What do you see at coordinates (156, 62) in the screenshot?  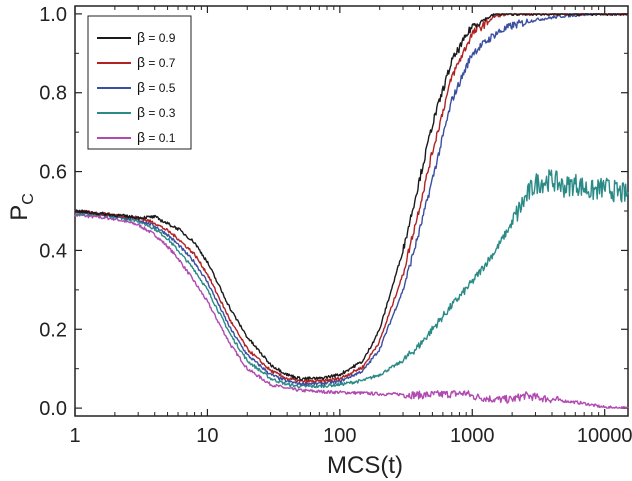 I see `legend-label: β = 0.7` at bounding box center [156, 62].